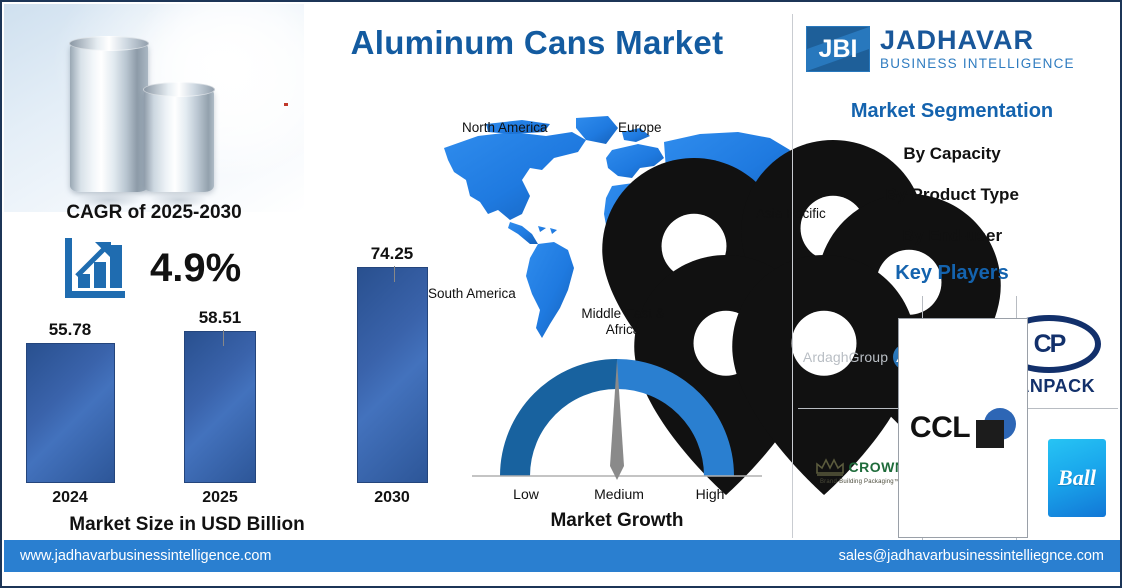 The height and width of the screenshot is (588, 1122). I want to click on canpack-cp-text: CP, so click(1050, 343).